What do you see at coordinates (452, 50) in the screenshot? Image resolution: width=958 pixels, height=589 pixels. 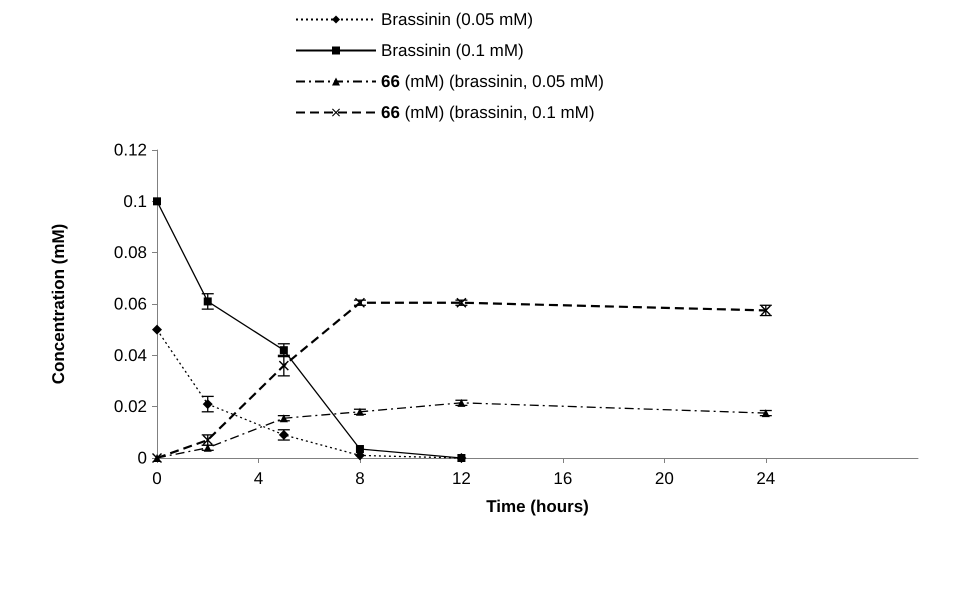 I see `legend-label: Brassinin (0.1 mM)` at bounding box center [452, 50].